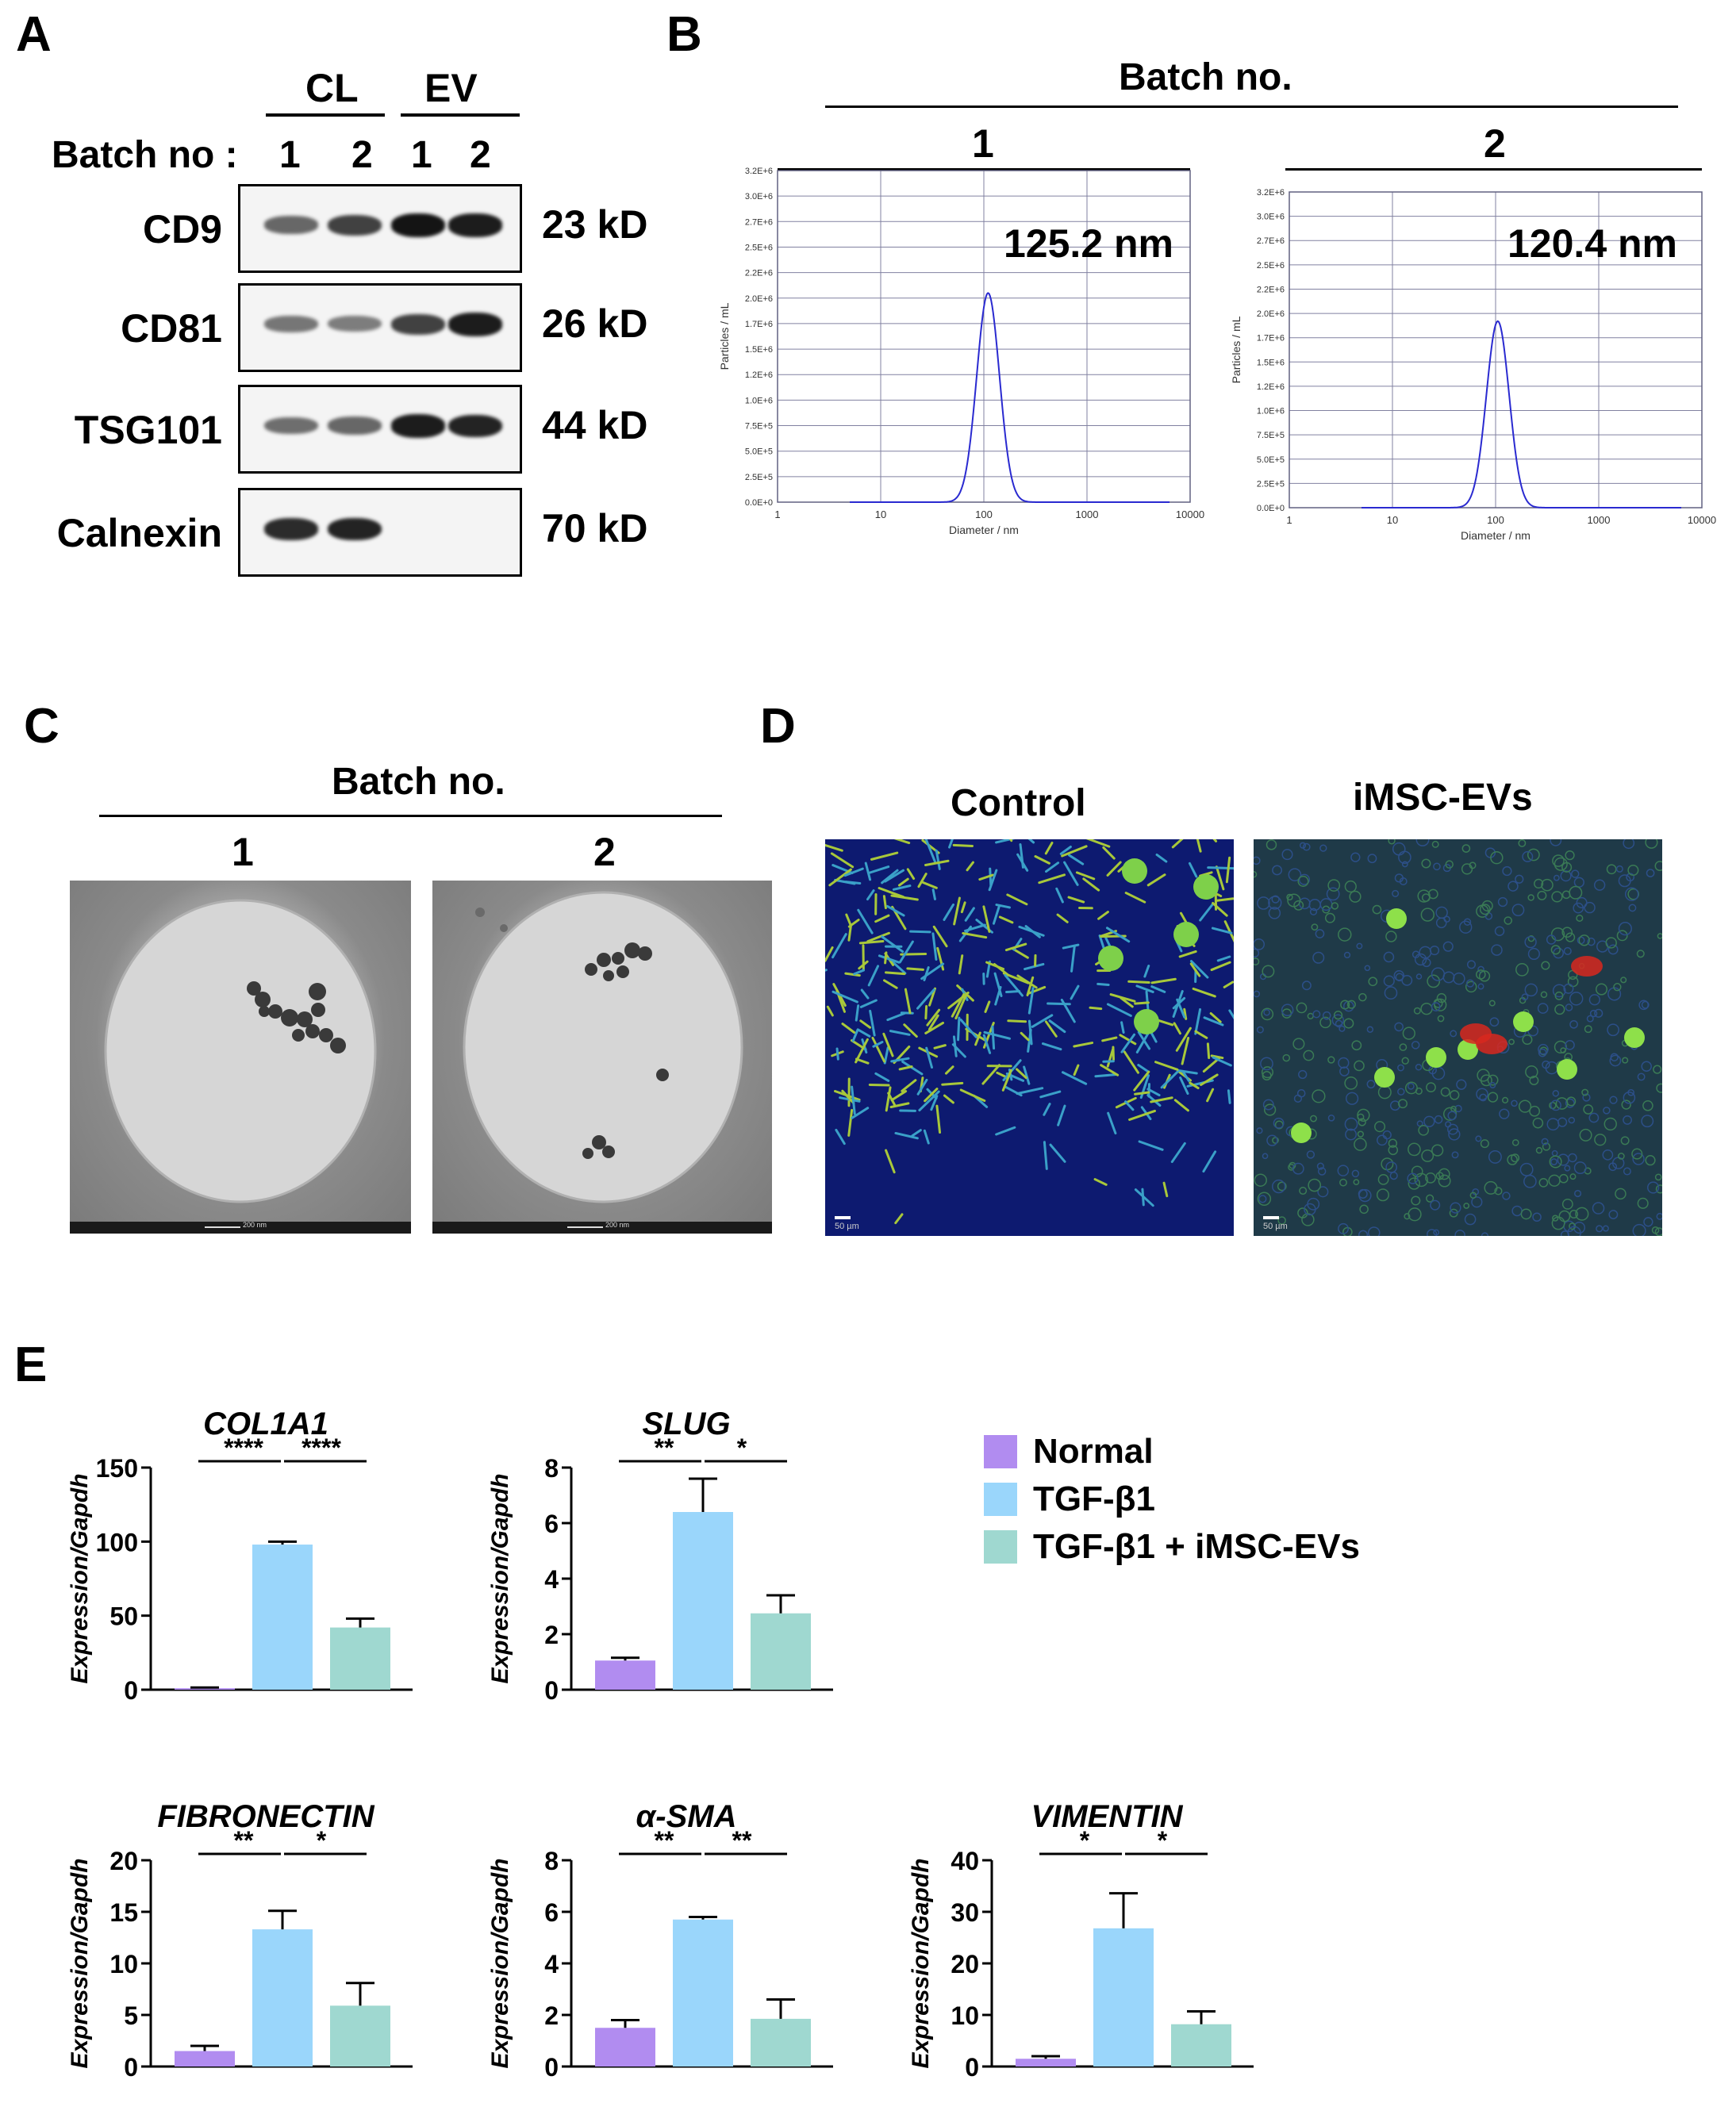 The width and height of the screenshot is (1736, 2103). What do you see at coordinates (1301, 1132) in the screenshot?
I see `glomerulus-stain` at bounding box center [1301, 1132].